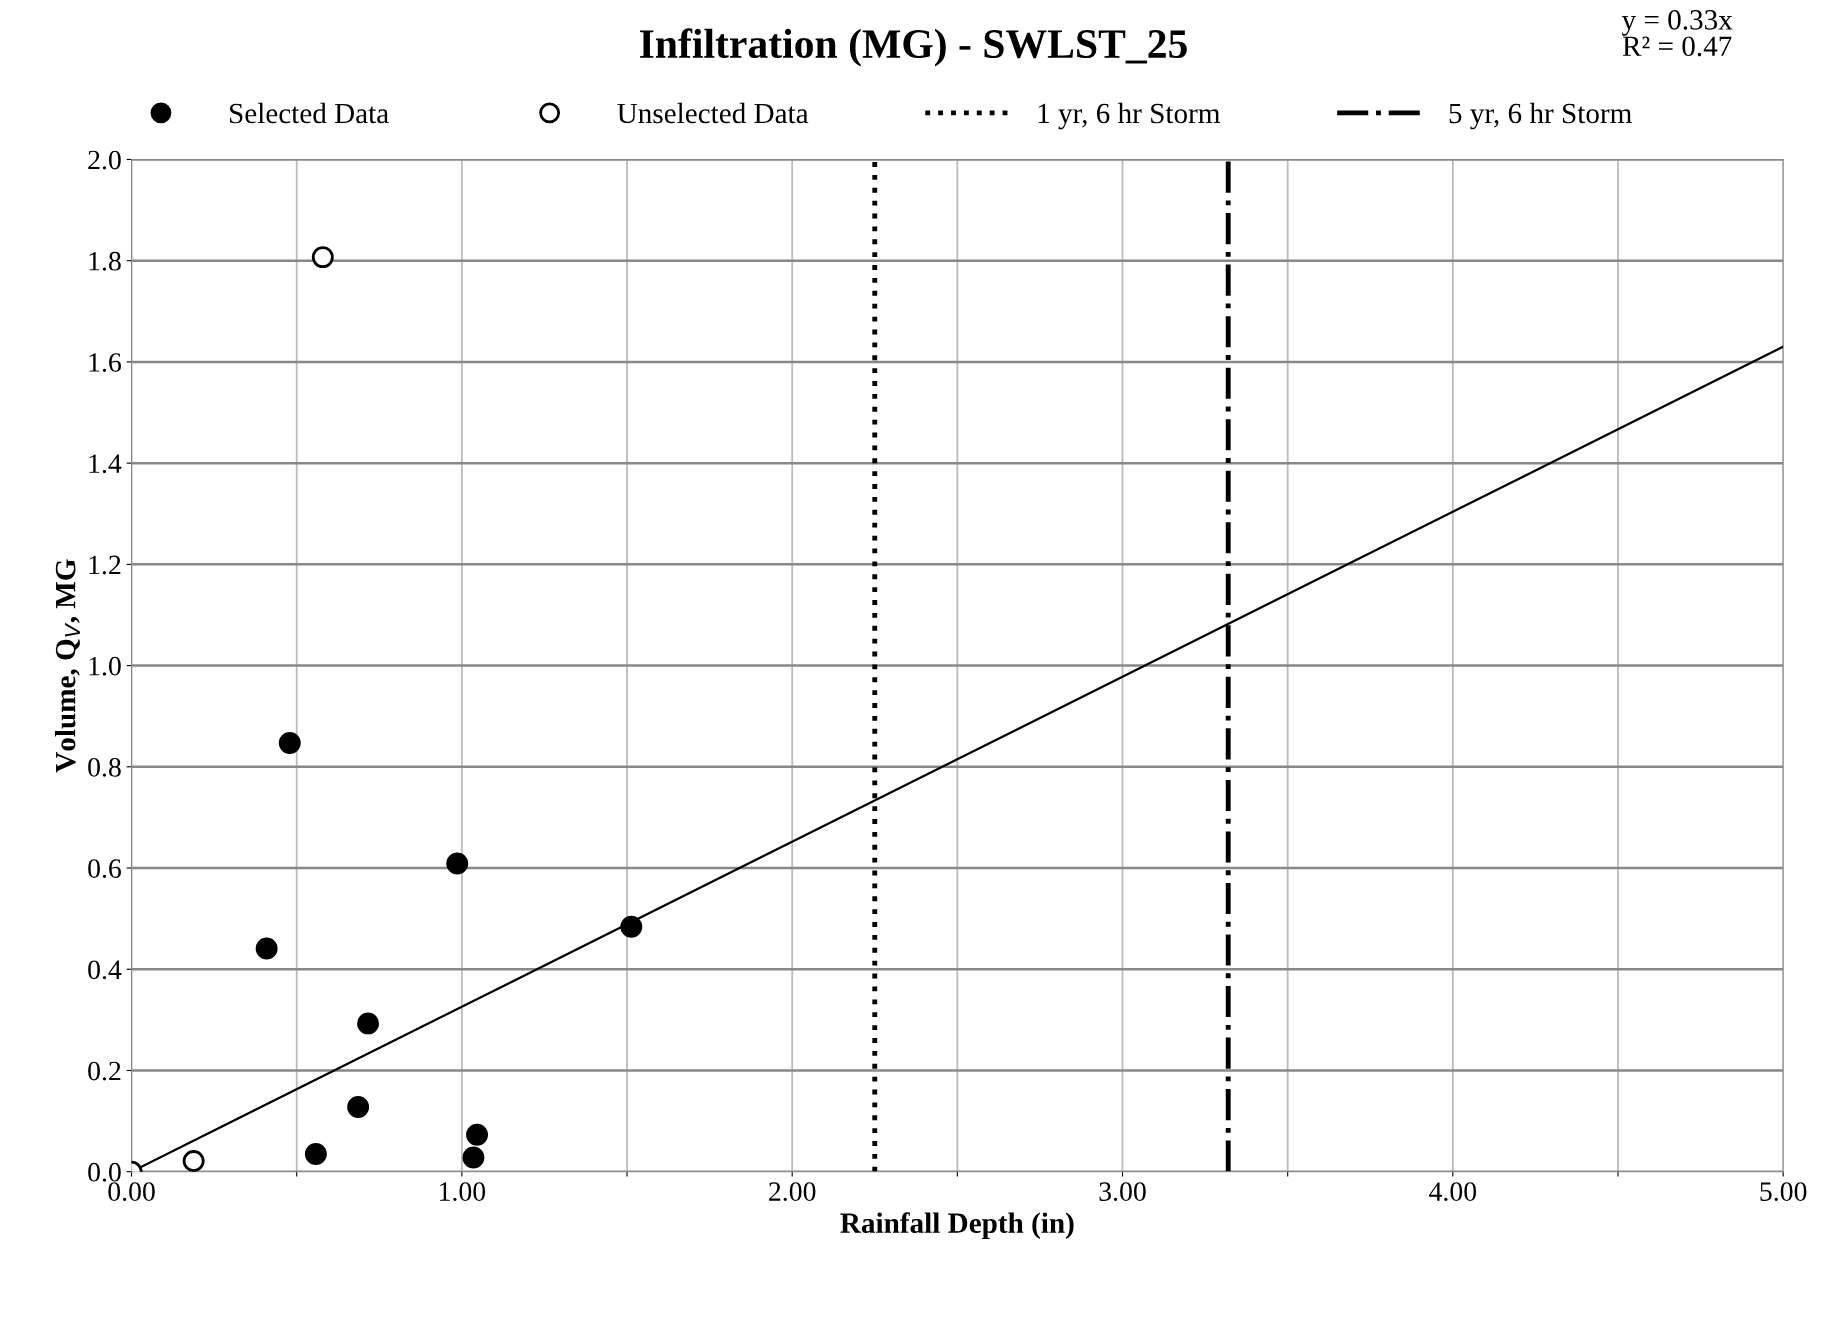  Describe the element at coordinates (104, 869) in the screenshot. I see `y-tick-label: 0.6` at that location.